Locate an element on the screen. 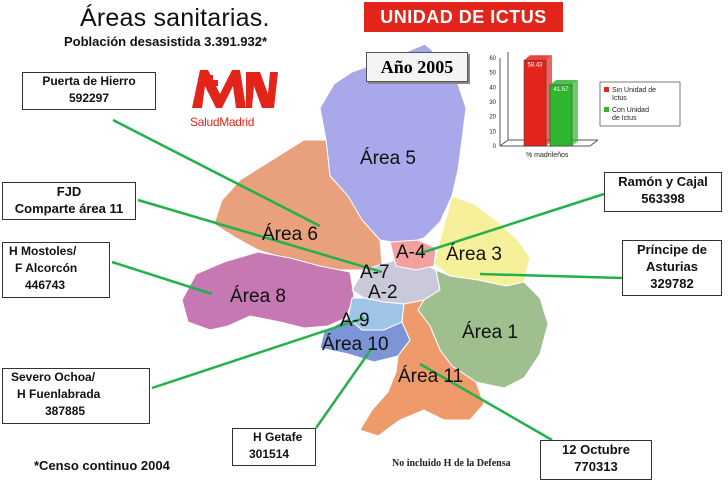  area-11-region is located at coordinates (422, 368).